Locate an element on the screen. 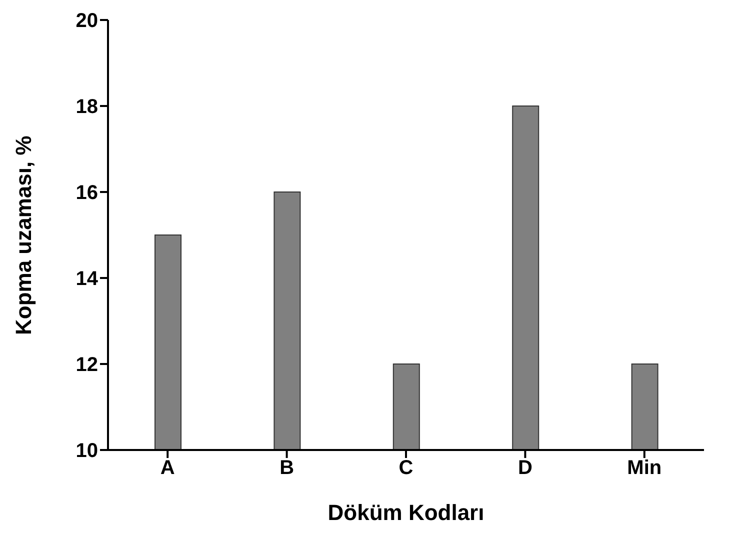 This screenshot has width=732, height=558. y-tick-label: 20 is located at coordinates (87, 21).